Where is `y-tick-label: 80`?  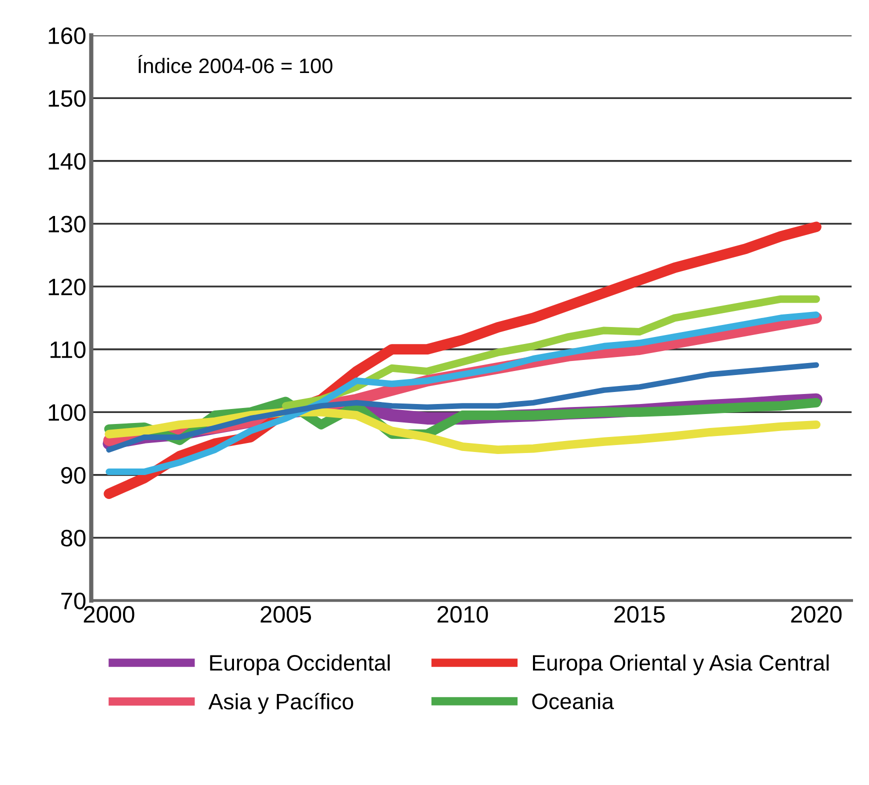 y-tick-label: 80 is located at coordinates (73, 538).